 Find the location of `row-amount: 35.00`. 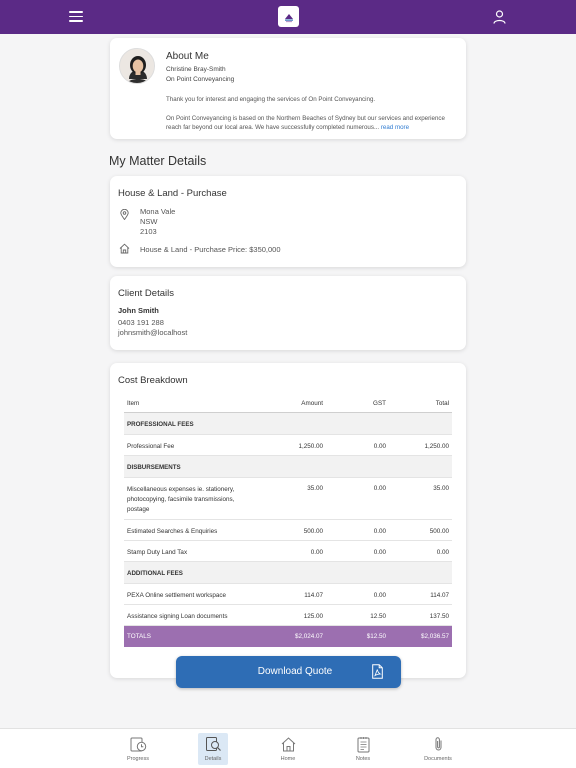

row-amount: 35.00 is located at coordinates (315, 488).